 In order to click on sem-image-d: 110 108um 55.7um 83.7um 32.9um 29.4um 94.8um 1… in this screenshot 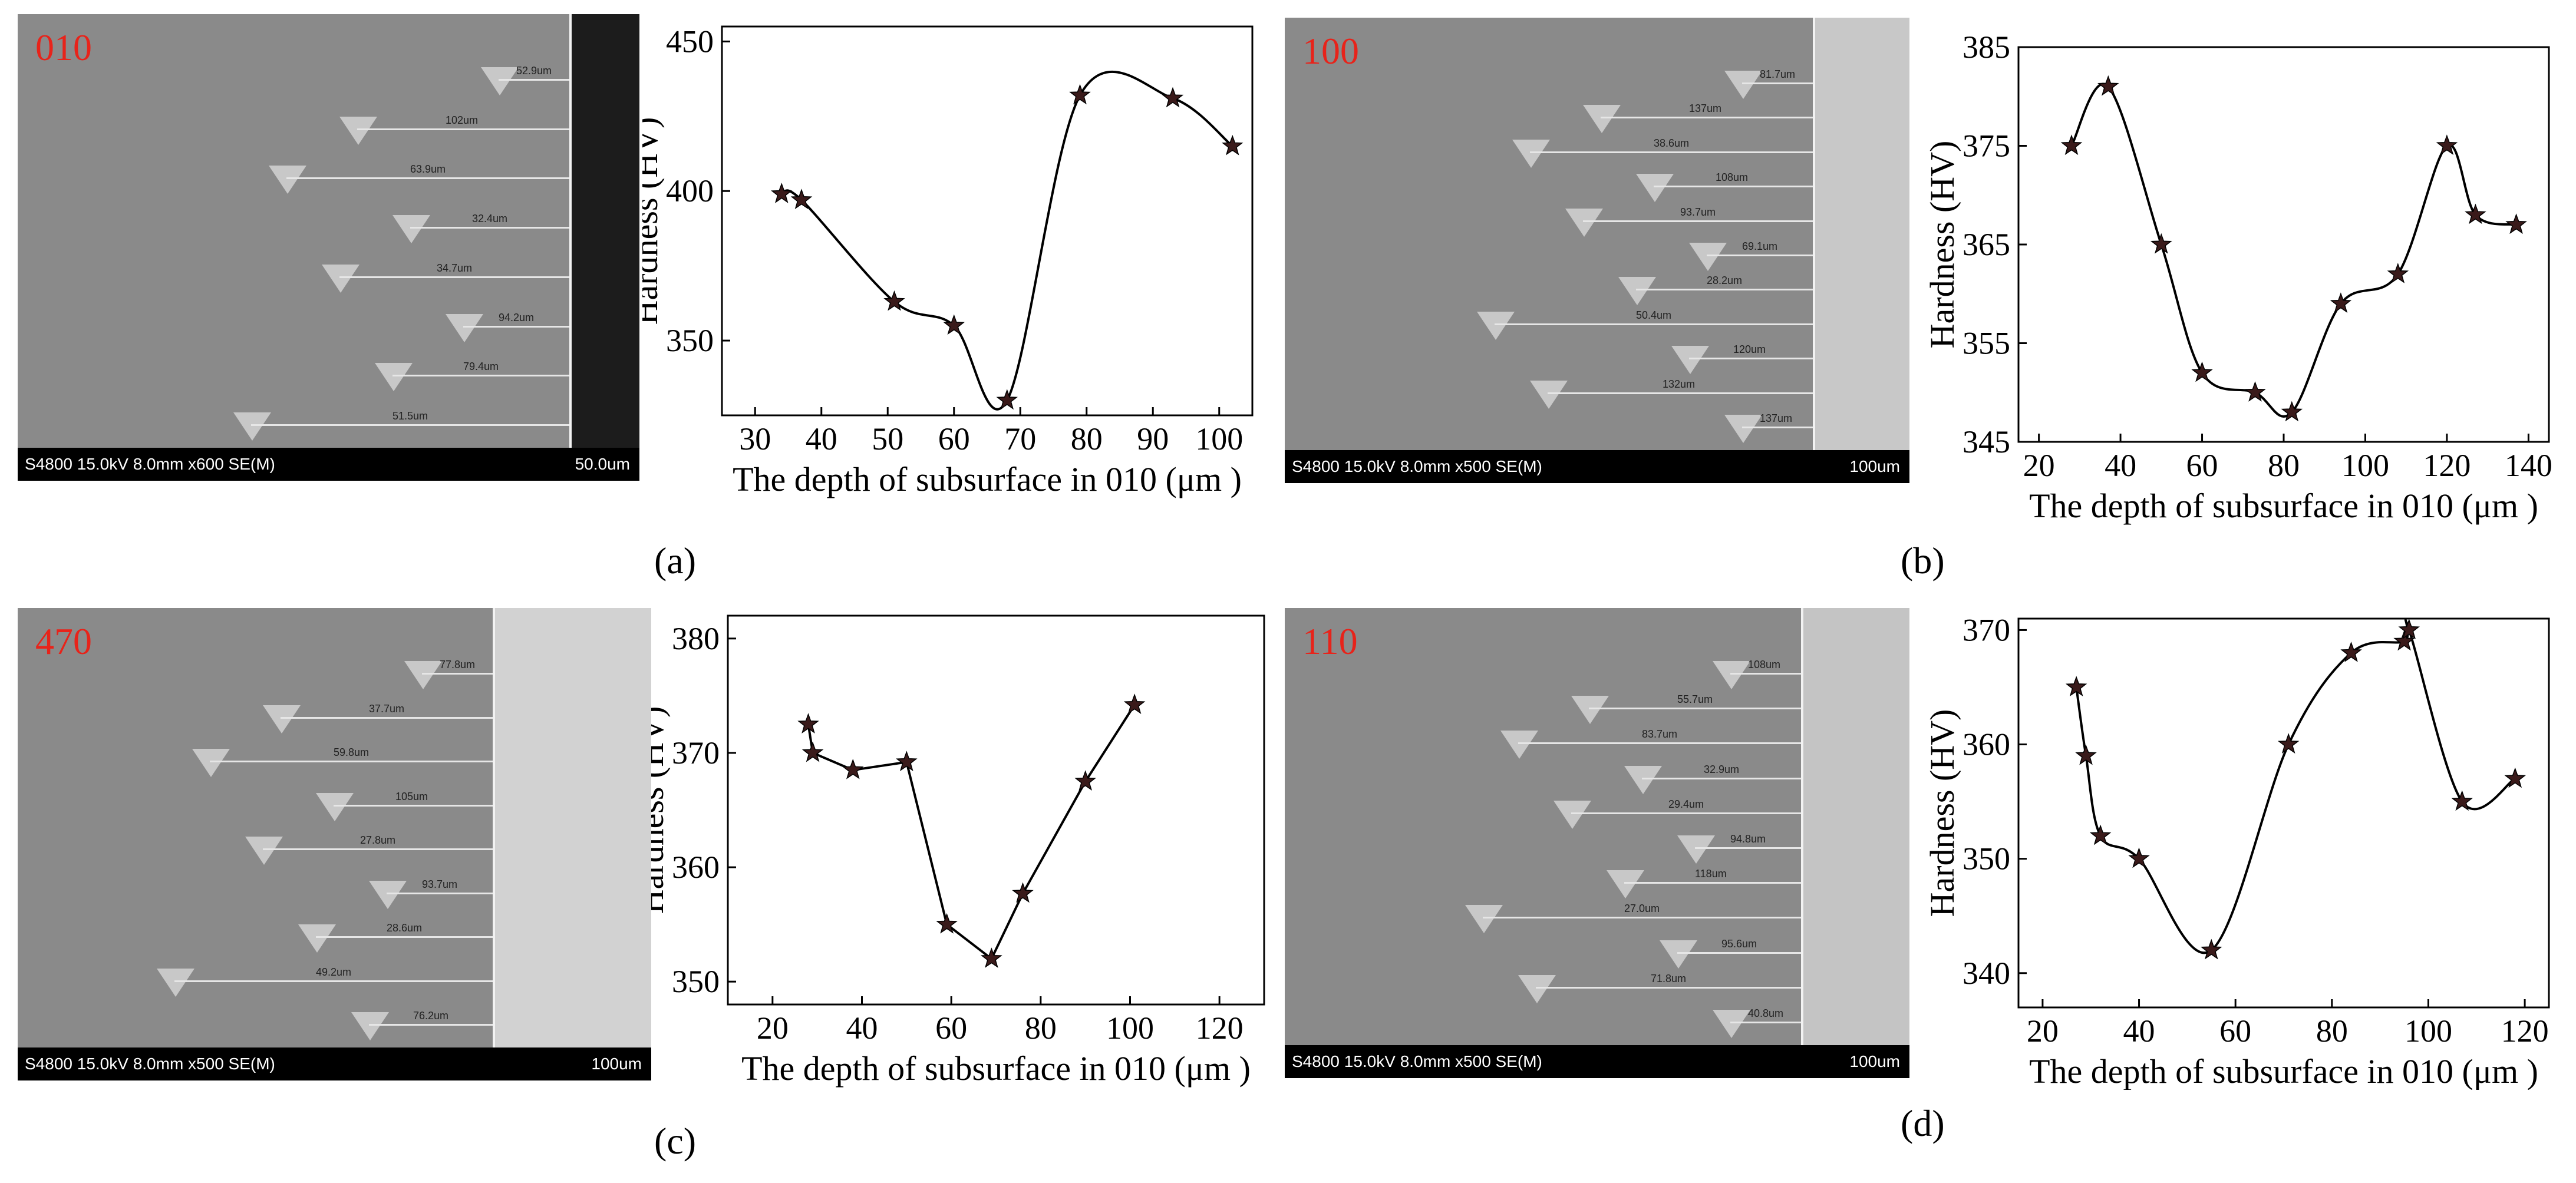, I will do `click(1597, 843)`.